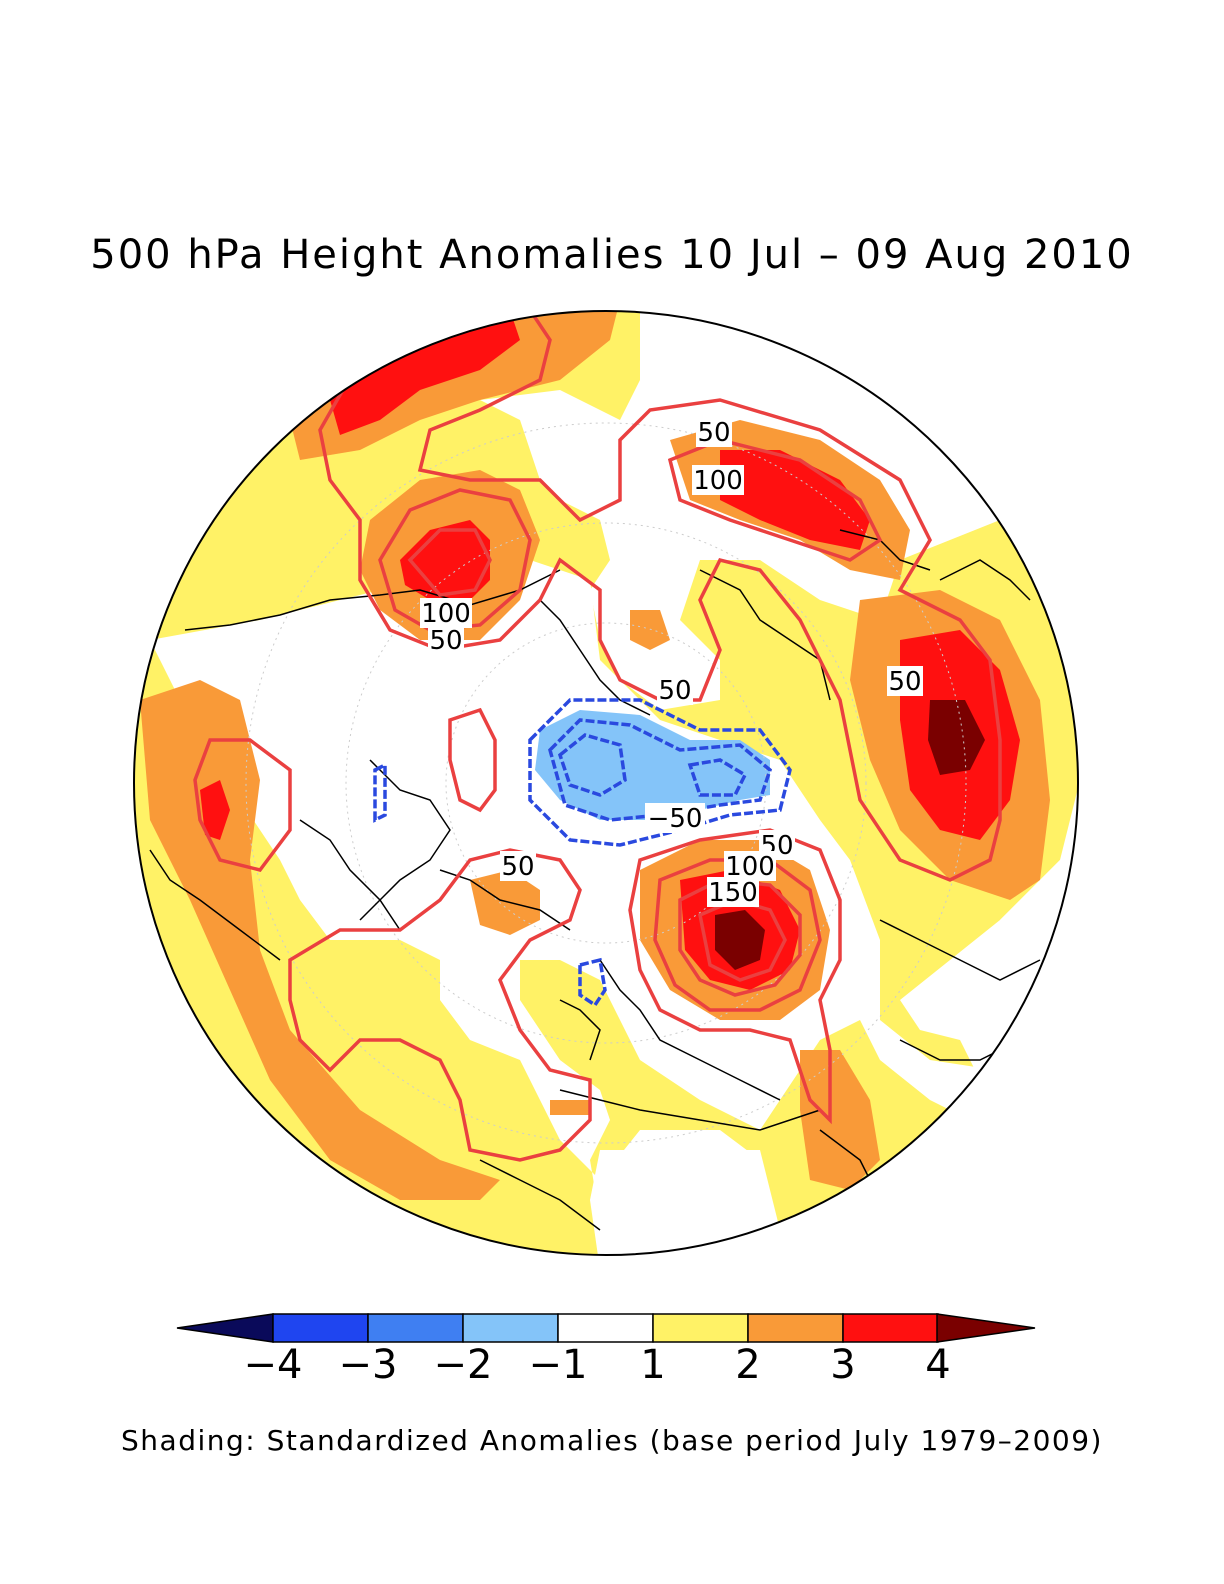 The width and height of the screenshot is (1224, 1584). Describe the element at coordinates (472, 760) in the screenshot. I see `contour-50-arctic-w` at that location.